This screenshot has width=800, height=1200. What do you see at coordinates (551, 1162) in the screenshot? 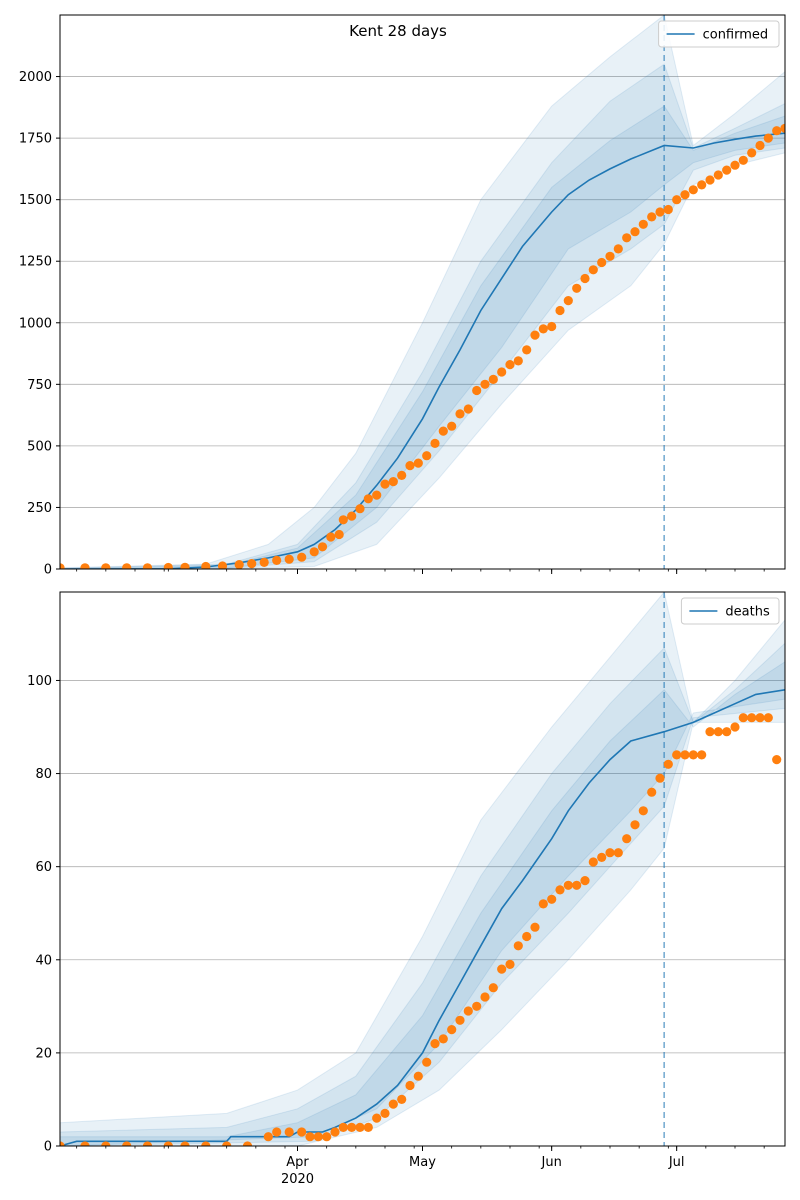
I see `x-tick-label: Jun` at bounding box center [551, 1162].